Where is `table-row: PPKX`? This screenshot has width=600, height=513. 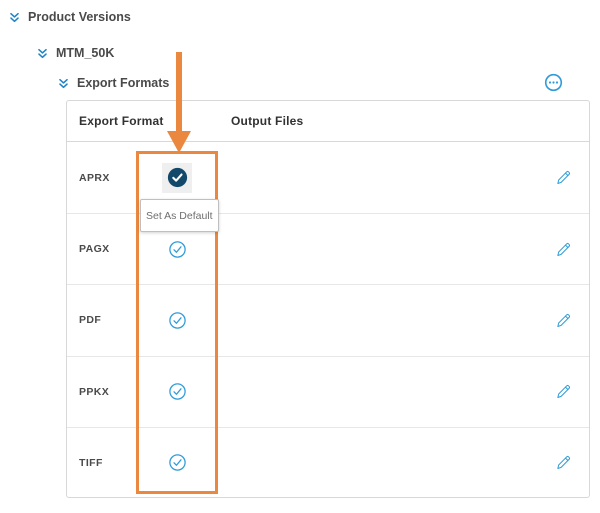 table-row: PPKX is located at coordinates (328, 391).